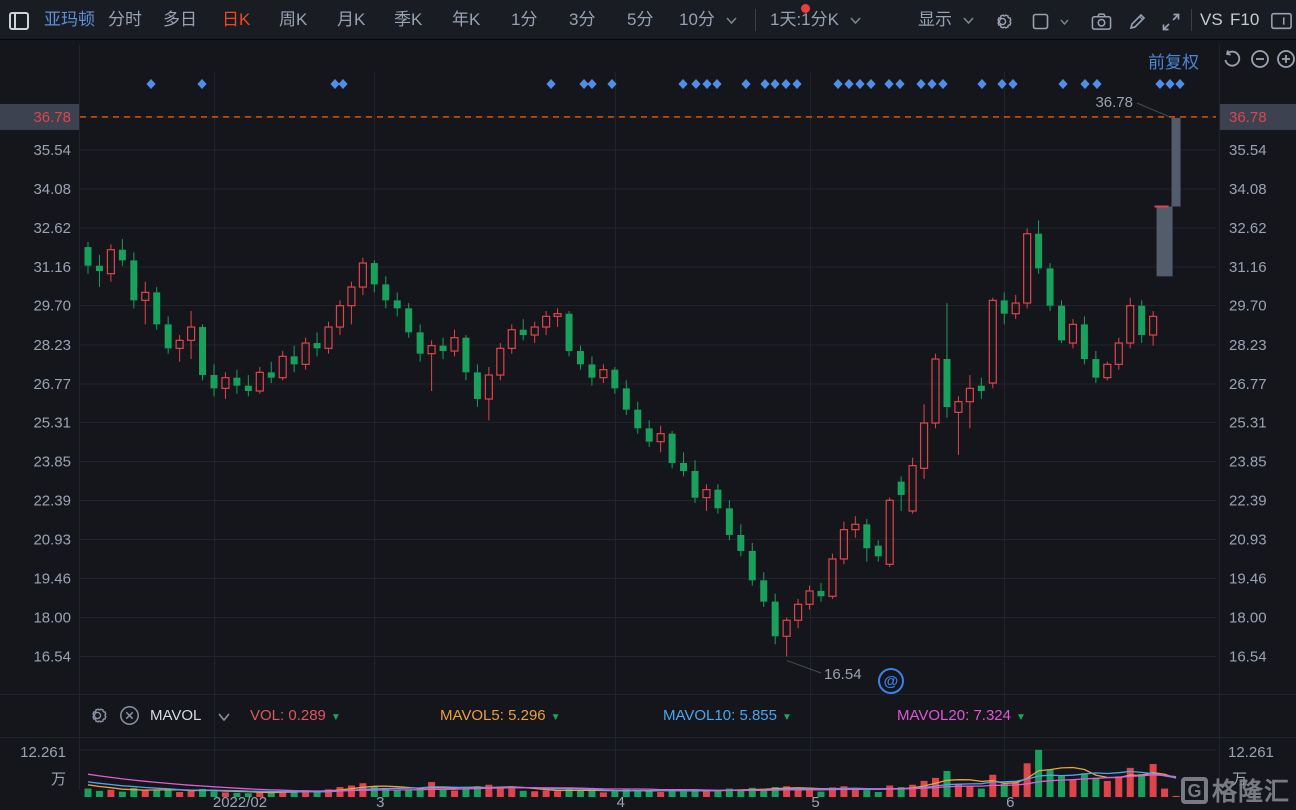 The width and height of the screenshot is (1296, 810). Describe the element at coordinates (19, 20) in the screenshot. I see `panel-left-icon` at that location.